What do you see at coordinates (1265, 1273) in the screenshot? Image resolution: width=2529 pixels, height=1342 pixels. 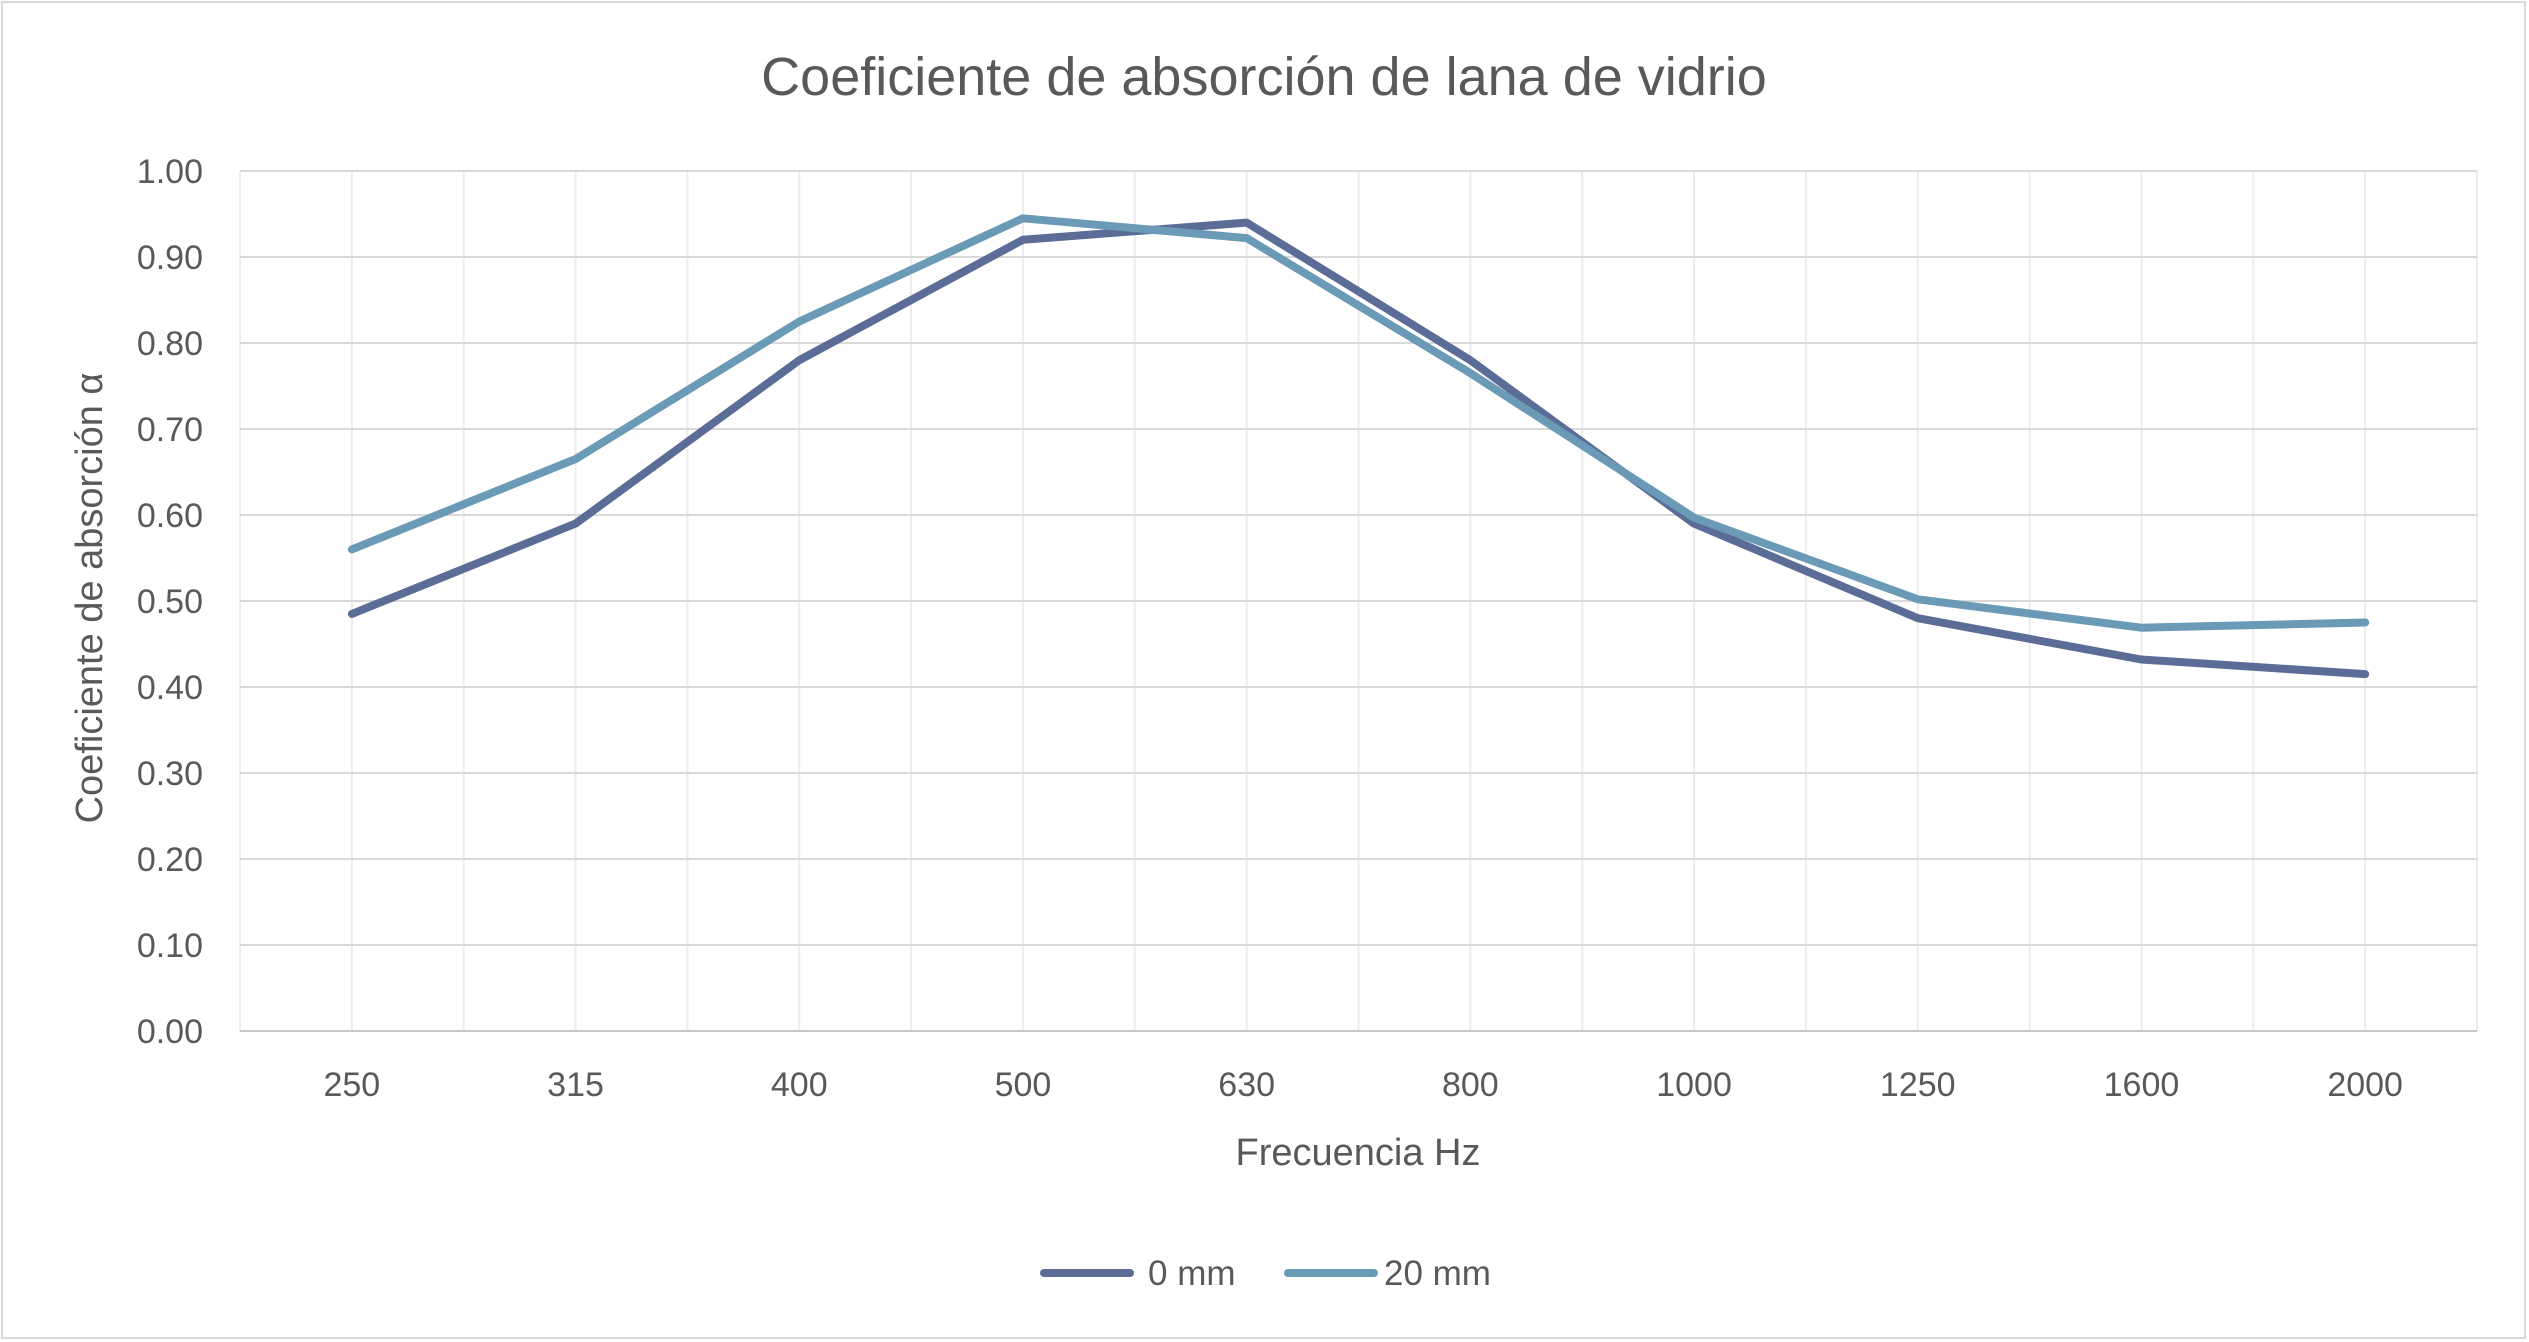 I see `legend: 0 mm 20 mm` at bounding box center [1265, 1273].